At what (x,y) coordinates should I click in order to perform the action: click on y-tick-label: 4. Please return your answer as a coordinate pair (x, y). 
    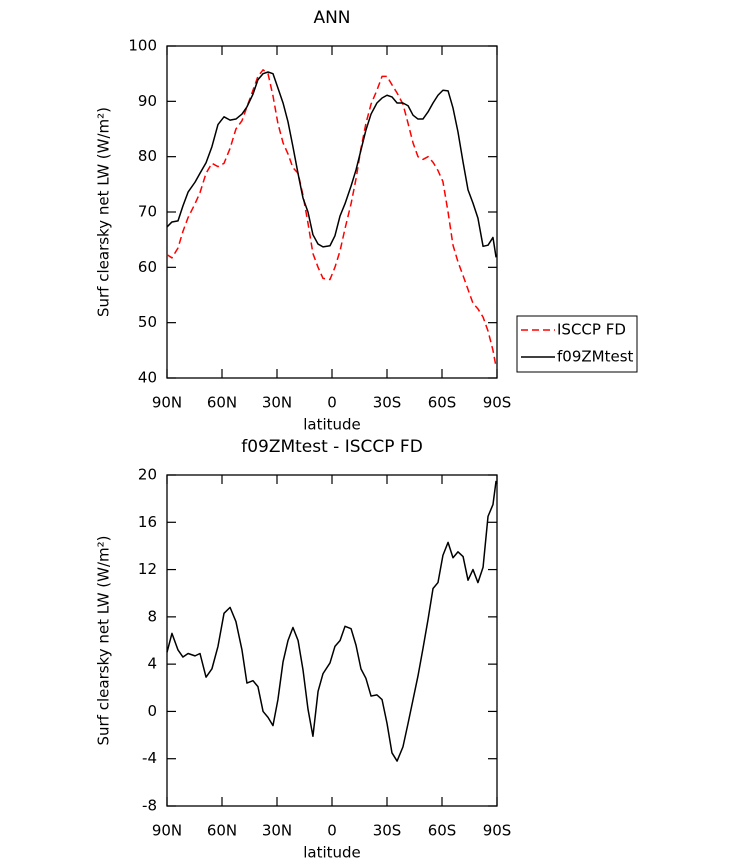
    Looking at the image, I should click on (152, 664).